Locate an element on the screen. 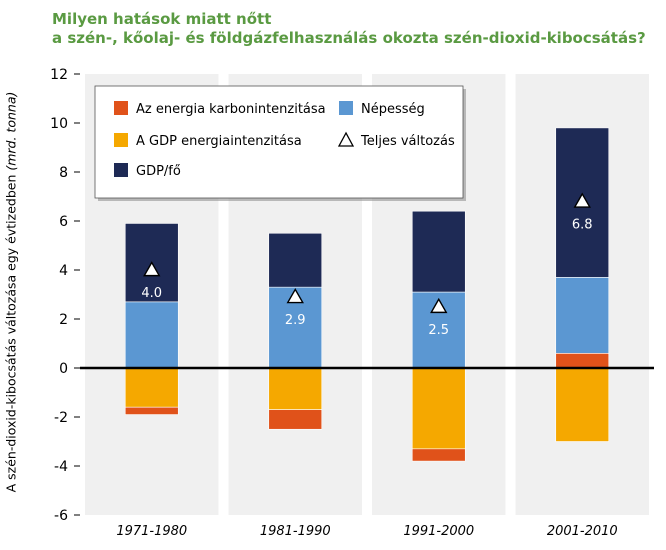  legend-box is located at coordinates (279, 142).